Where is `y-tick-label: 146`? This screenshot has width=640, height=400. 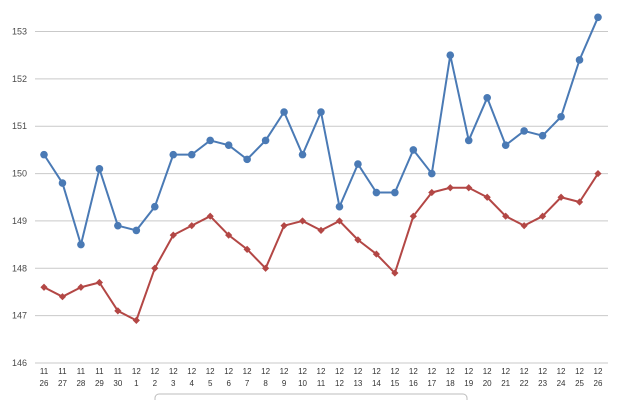 y-tick-label: 146 is located at coordinates (19, 363).